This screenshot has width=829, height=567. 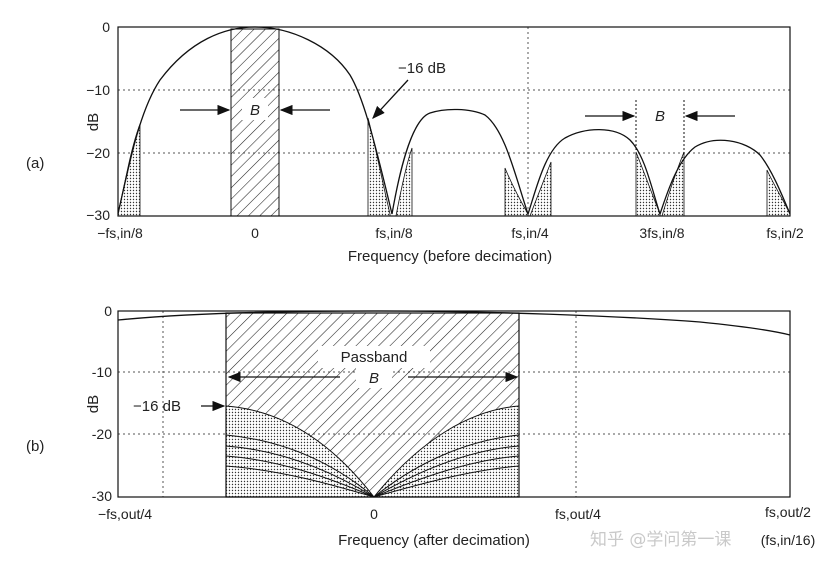 What do you see at coordinates (450, 256) in the screenshot?
I see `panel-a-xlabel: Frequency (before decimation)` at bounding box center [450, 256].